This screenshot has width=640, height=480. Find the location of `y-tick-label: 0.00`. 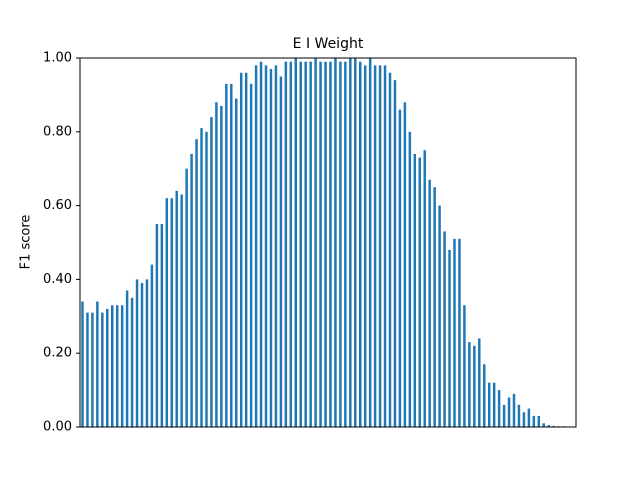

y-tick-label: 0.00 is located at coordinates (57, 427).